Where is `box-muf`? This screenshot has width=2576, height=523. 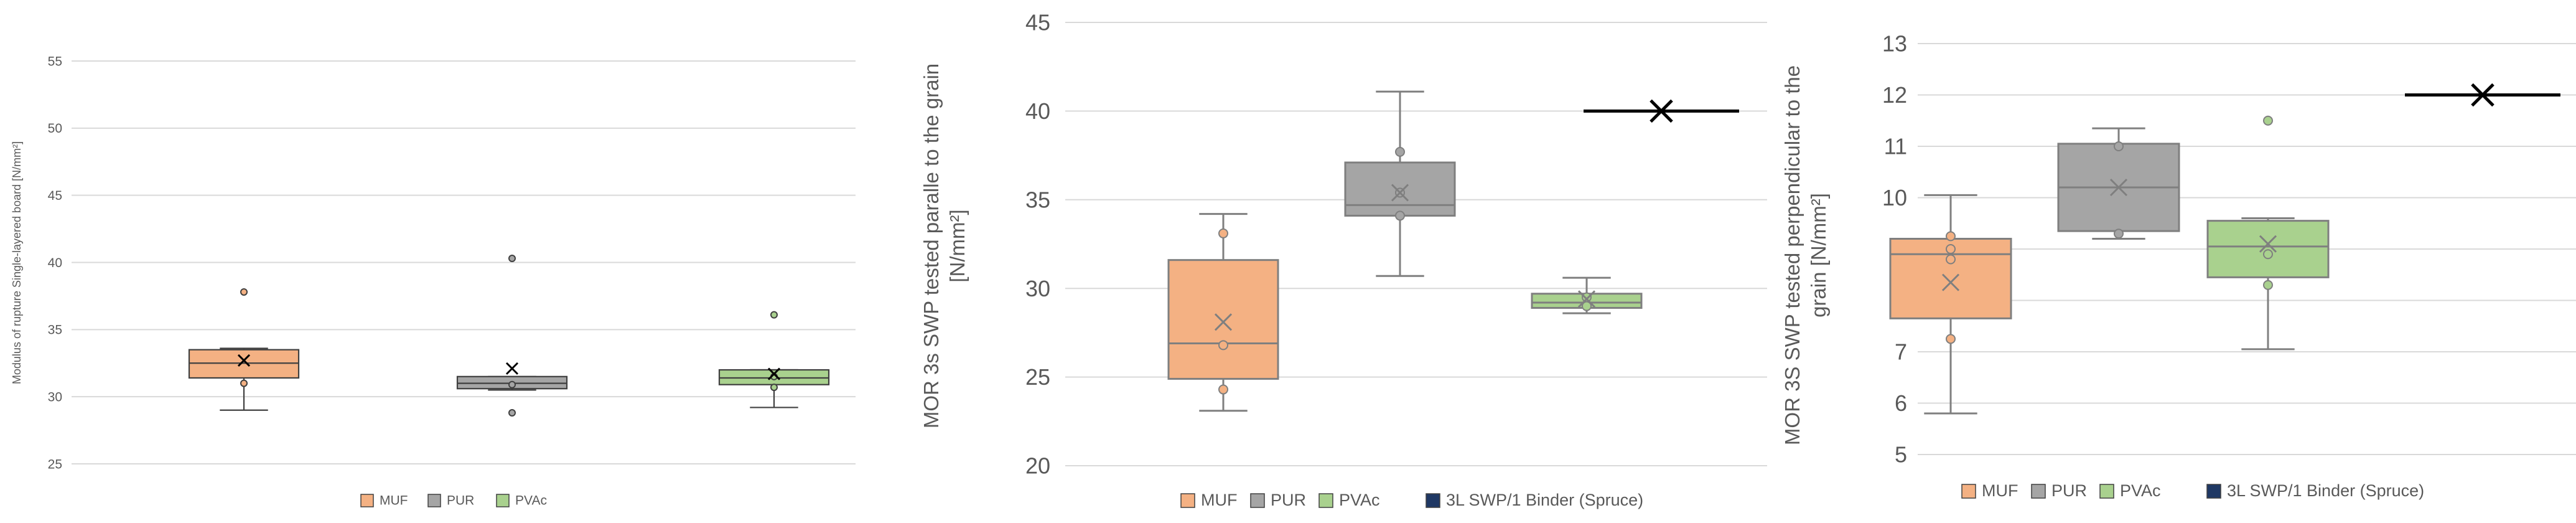
box-muf is located at coordinates (1223, 319).